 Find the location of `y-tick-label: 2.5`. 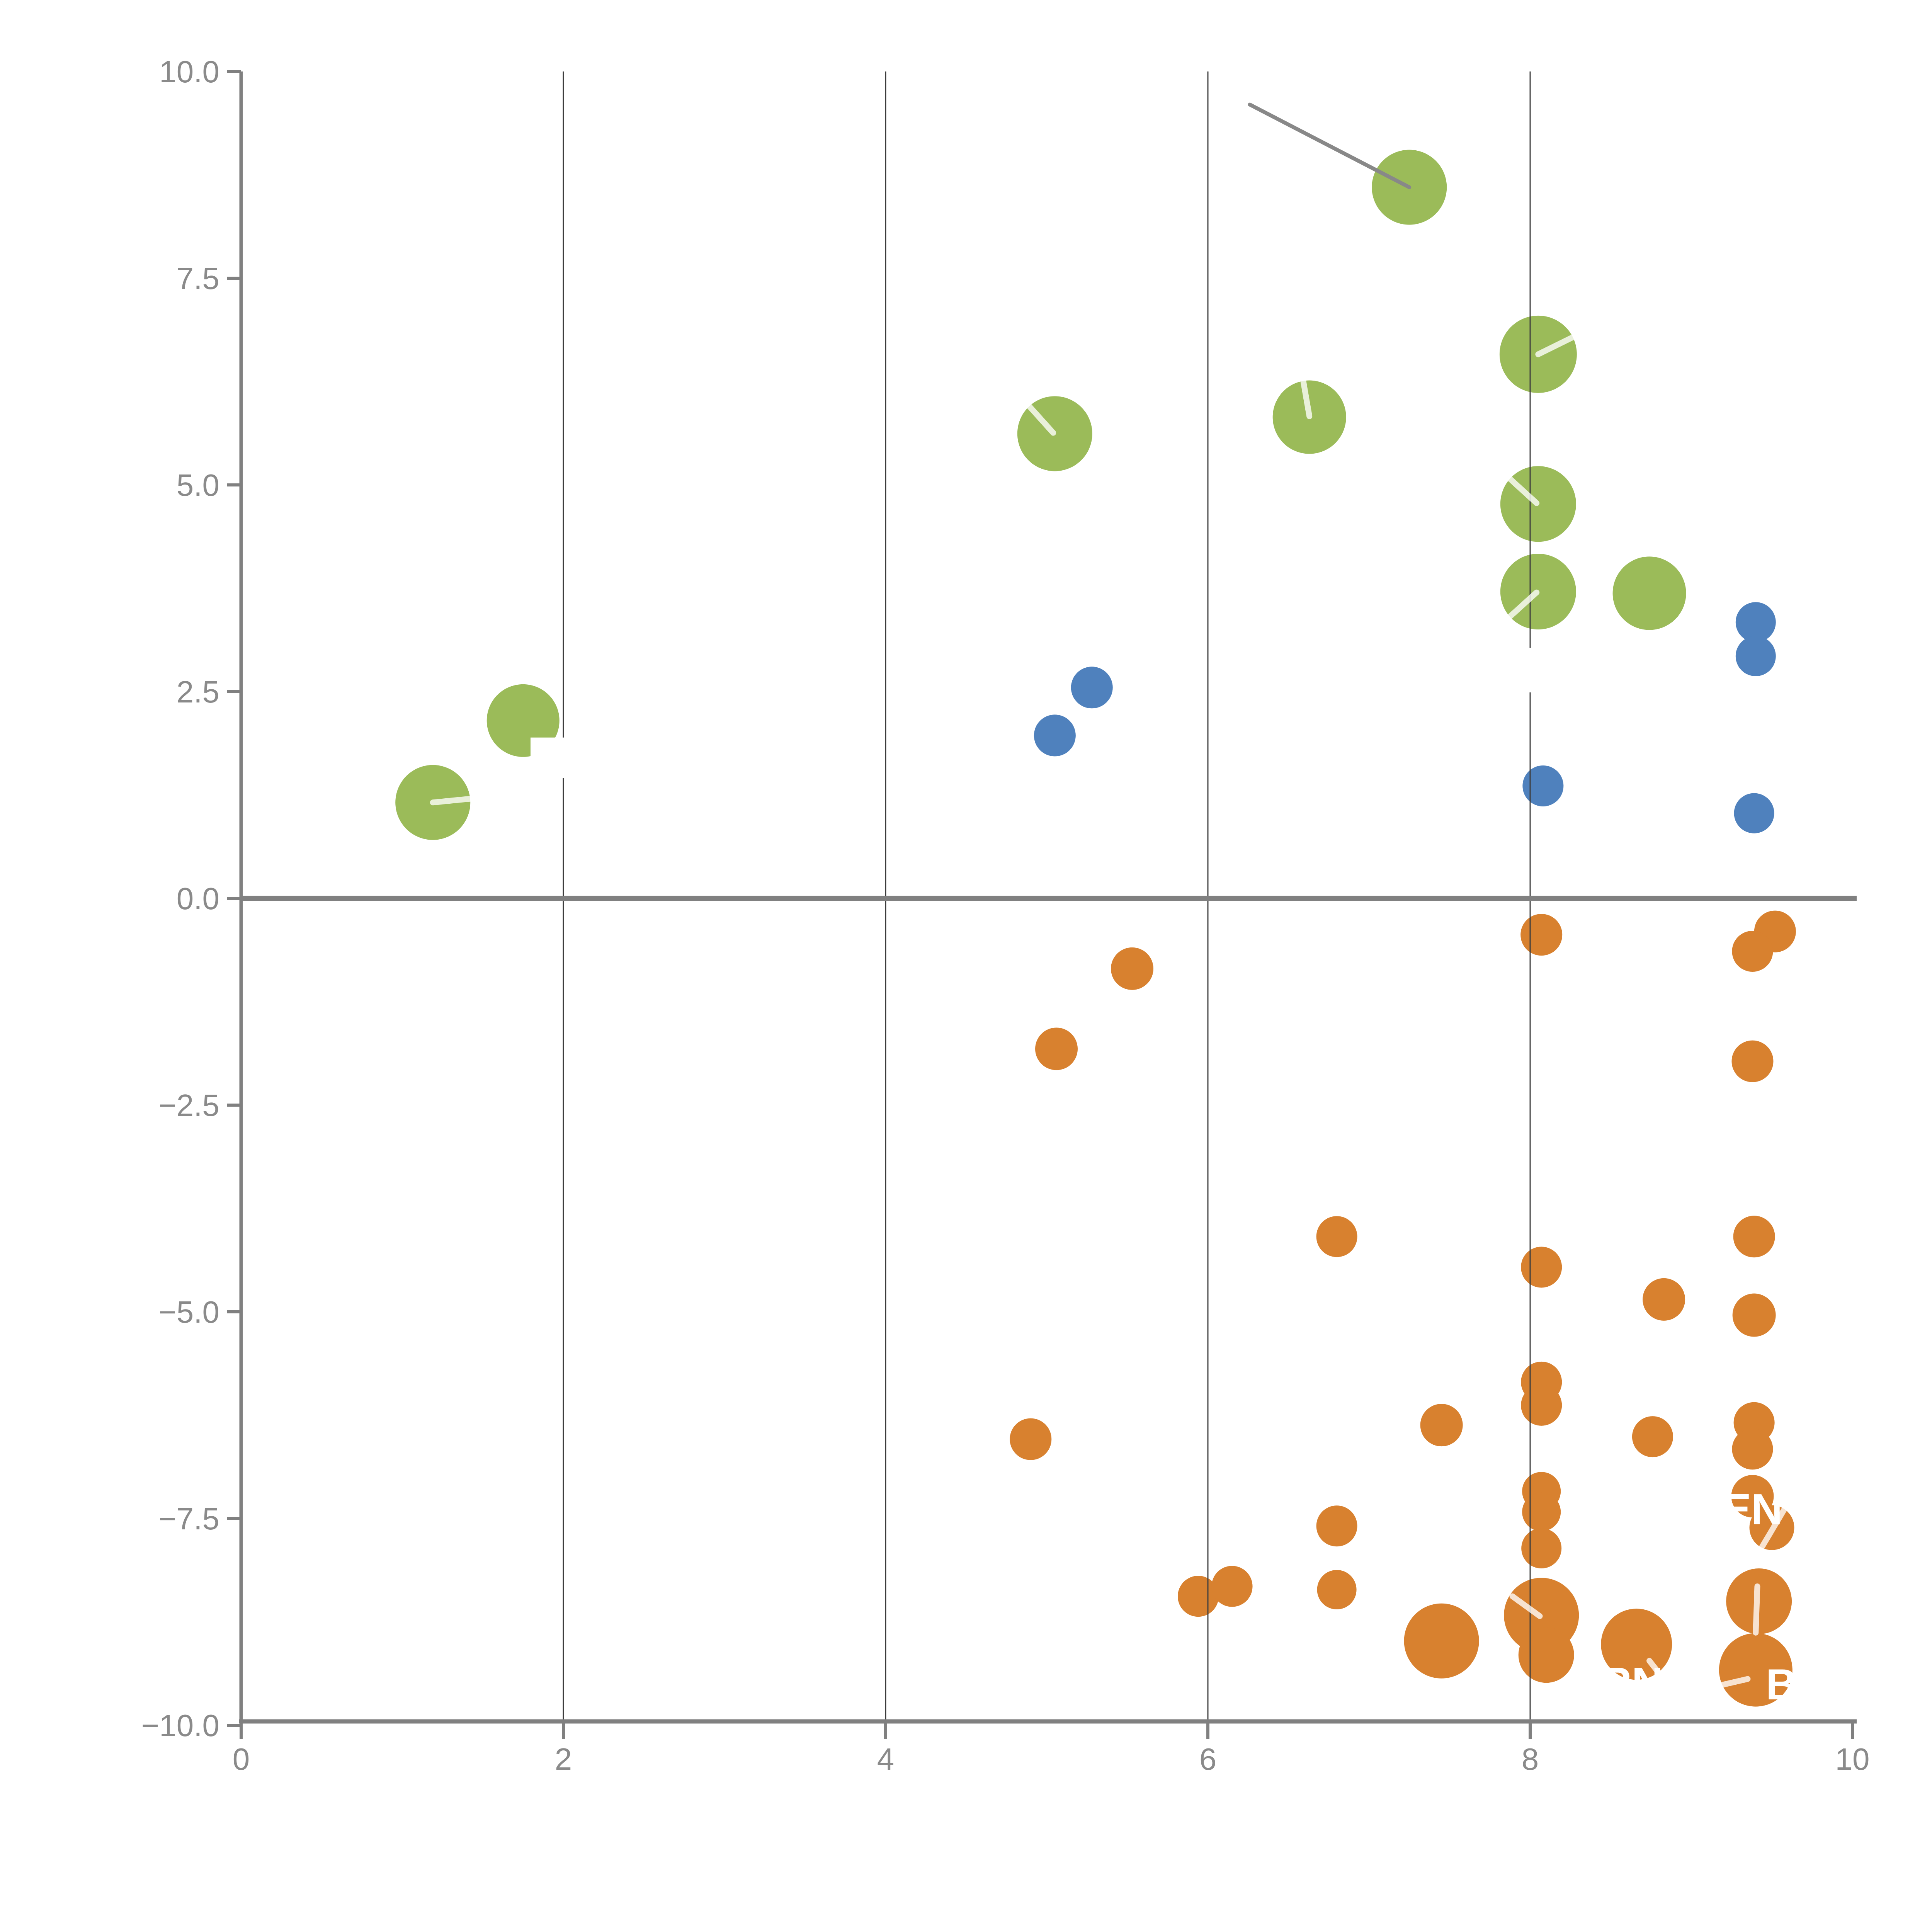

y-tick-label: 2.5 is located at coordinates (198, 692).